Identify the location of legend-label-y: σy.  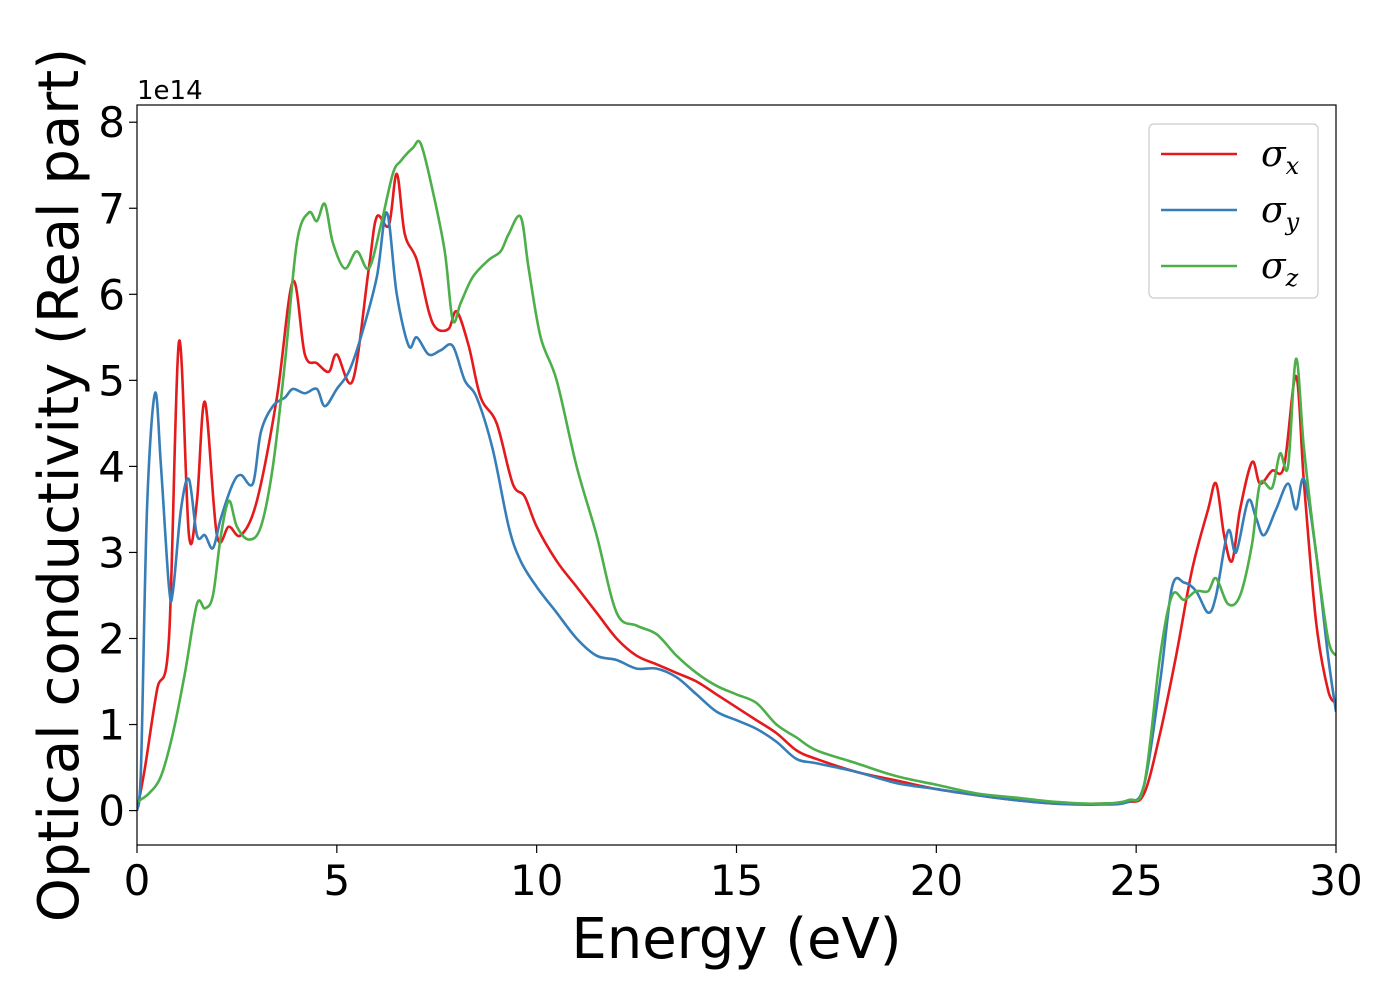
(1280, 213).